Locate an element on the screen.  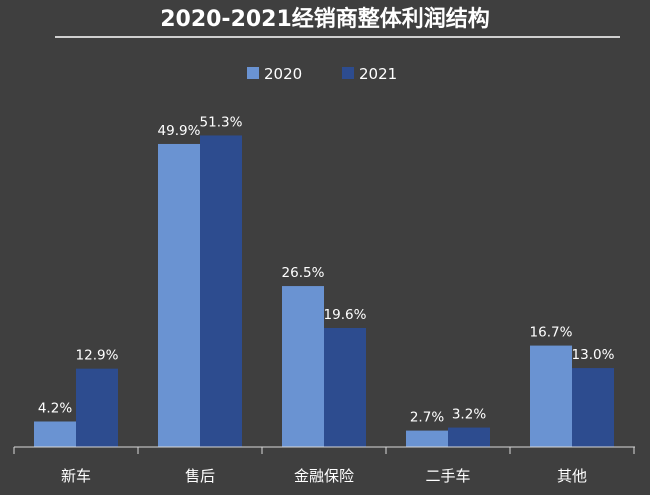
data-label-2020-0: 4.2% is located at coordinates (55, 408).